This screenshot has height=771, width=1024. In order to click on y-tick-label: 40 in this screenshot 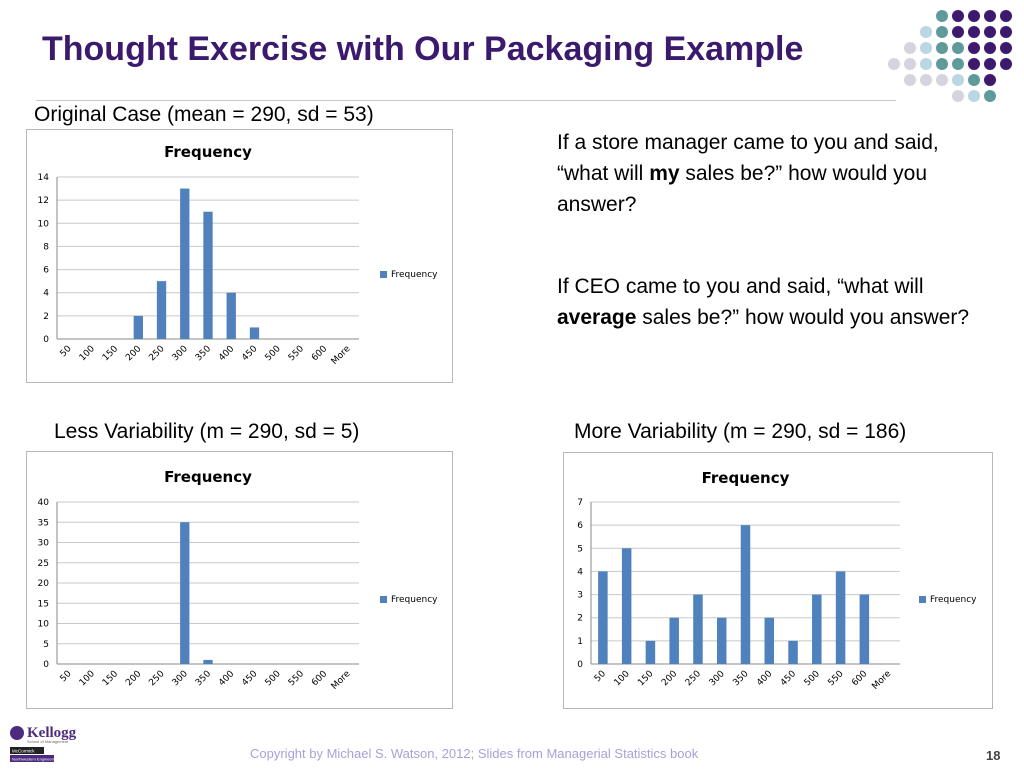, I will do `click(44, 503)`.